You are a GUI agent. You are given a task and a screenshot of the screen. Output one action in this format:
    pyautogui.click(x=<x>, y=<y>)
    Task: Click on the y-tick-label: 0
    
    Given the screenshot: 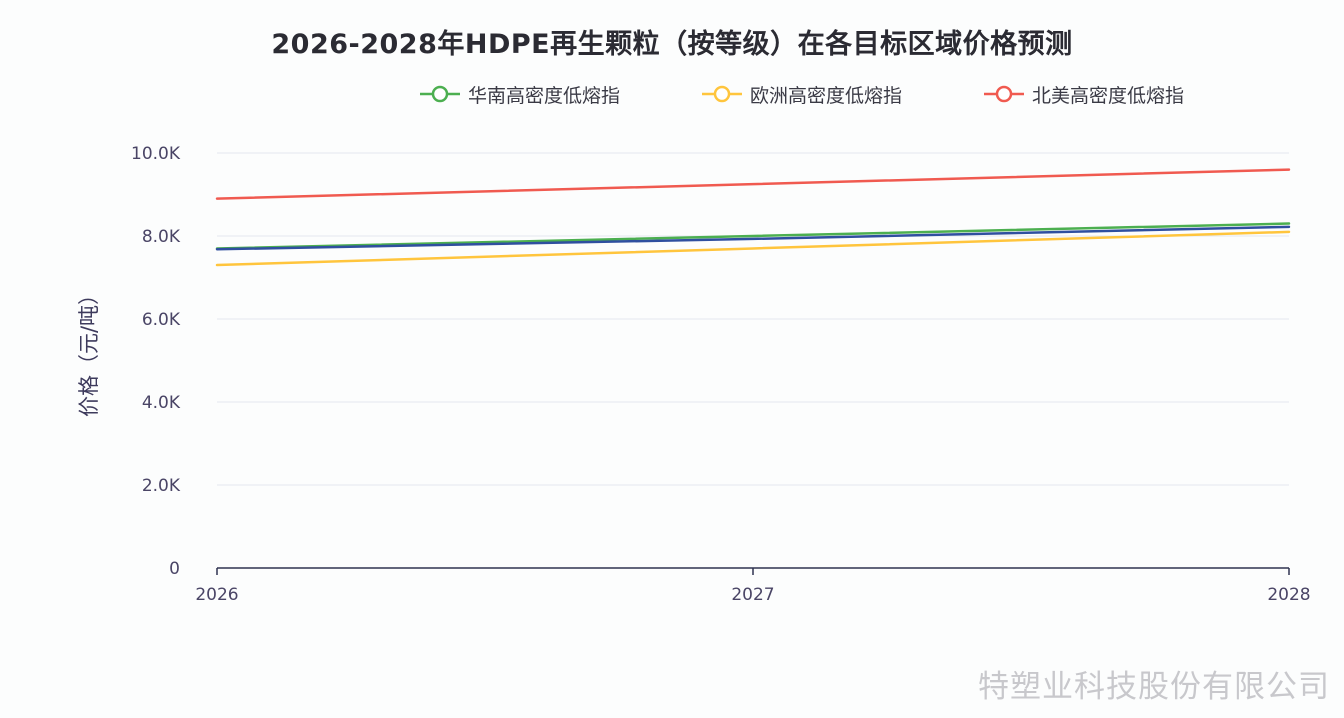 What is the action you would take?
    pyautogui.click(x=174, y=569)
    